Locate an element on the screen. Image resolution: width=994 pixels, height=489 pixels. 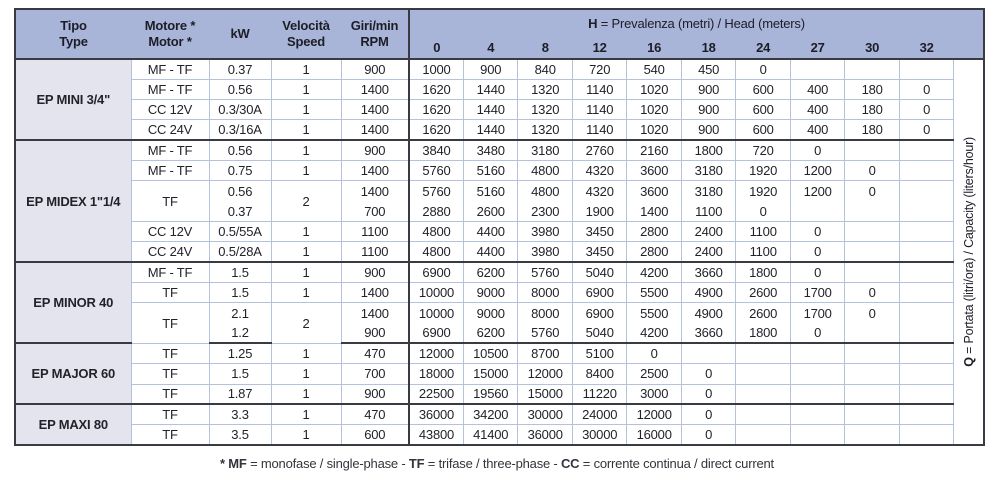
head-value: 27 is located at coordinates (817, 48).